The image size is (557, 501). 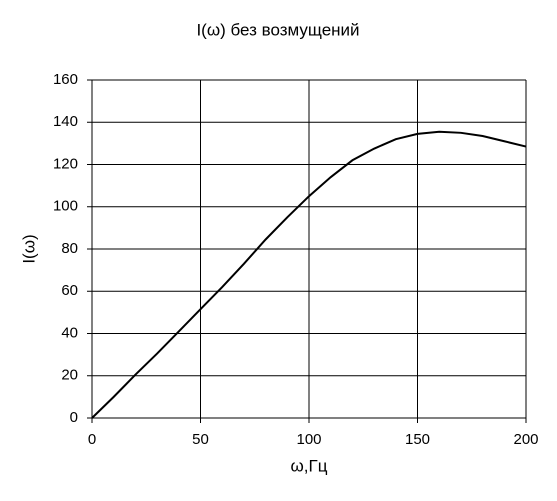 What do you see at coordinates (92, 439) in the screenshot?
I see `x-tick-label: 0` at bounding box center [92, 439].